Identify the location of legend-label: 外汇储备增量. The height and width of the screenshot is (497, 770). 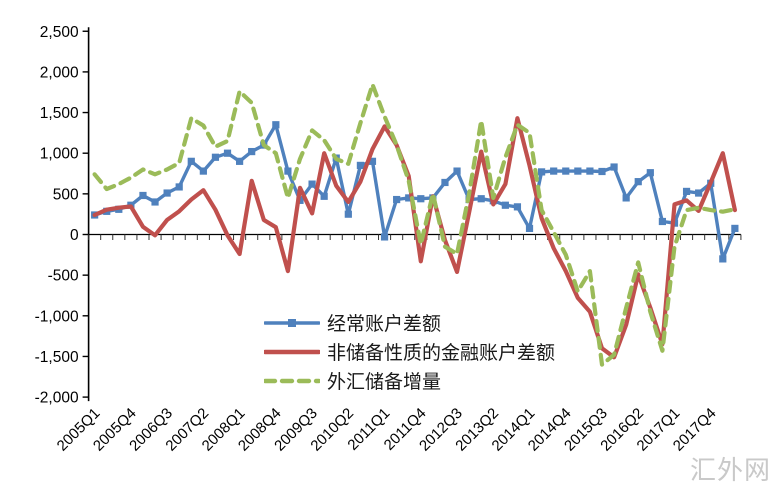
(384, 382).